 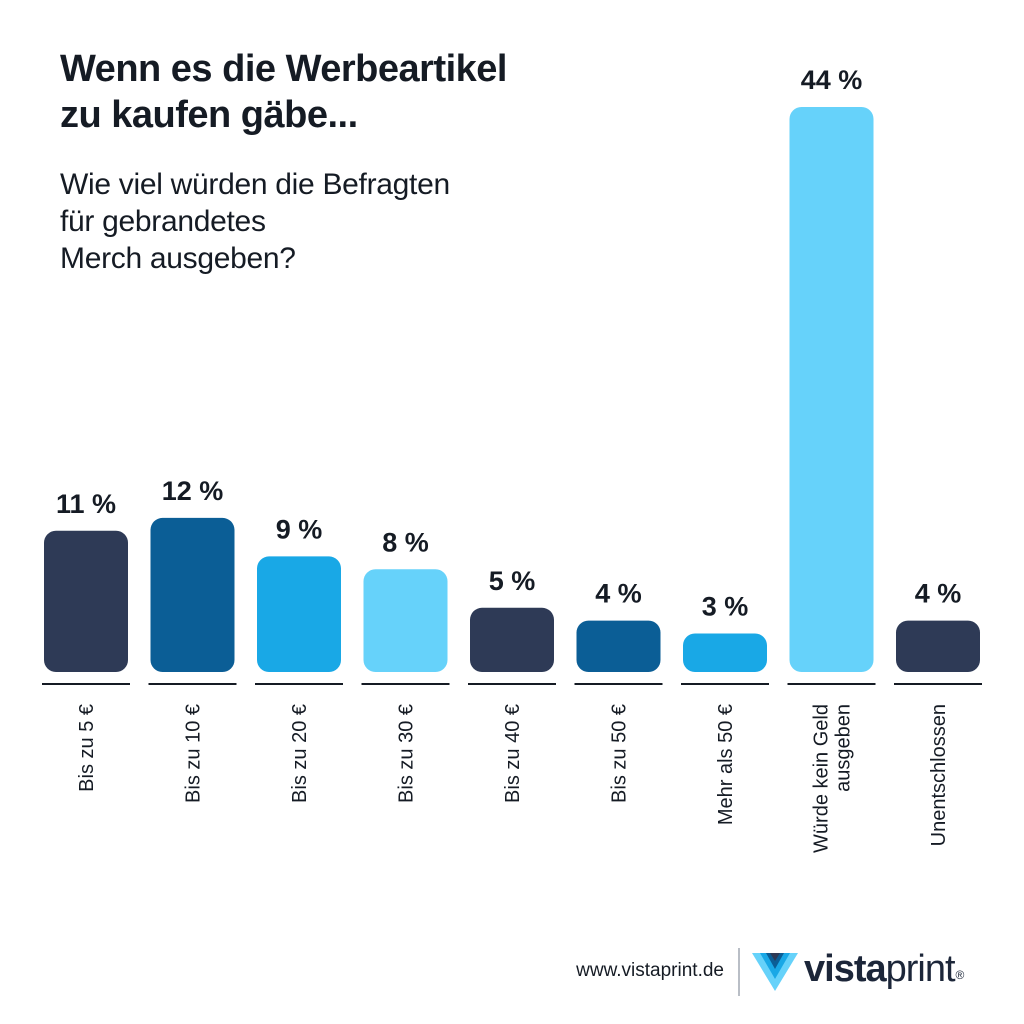 I want to click on category-label: ausgeben, so click(x=844, y=748).